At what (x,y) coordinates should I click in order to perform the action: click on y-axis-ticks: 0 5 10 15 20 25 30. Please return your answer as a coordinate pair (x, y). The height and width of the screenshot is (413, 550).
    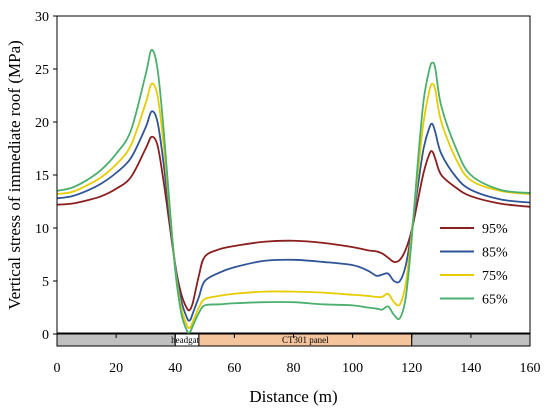
    Looking at the image, I should click on (46, 176).